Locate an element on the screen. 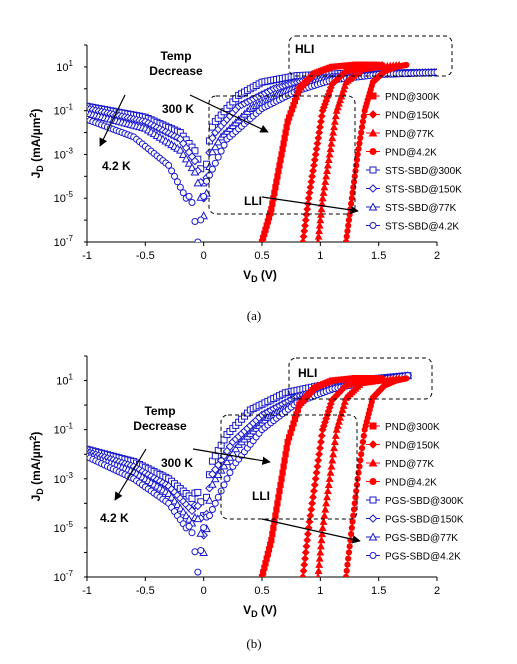 The height and width of the screenshot is (664, 517). temp-4k-label: 4.2 K is located at coordinates (116, 166).